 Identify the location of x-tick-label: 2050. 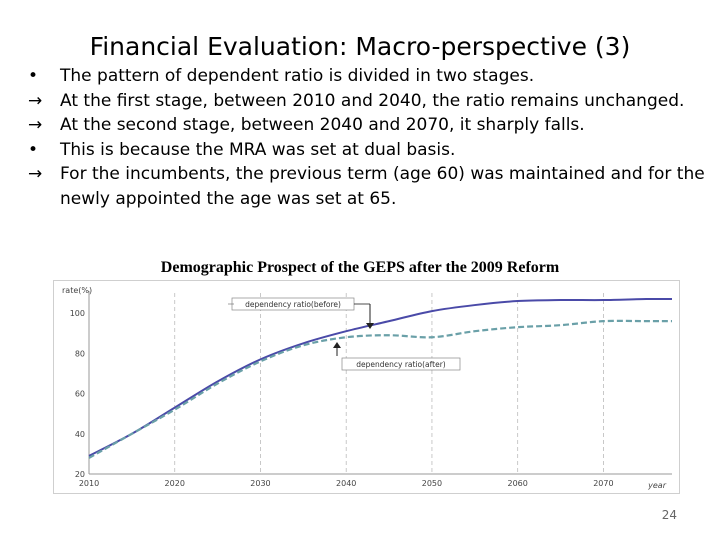
(432, 483).